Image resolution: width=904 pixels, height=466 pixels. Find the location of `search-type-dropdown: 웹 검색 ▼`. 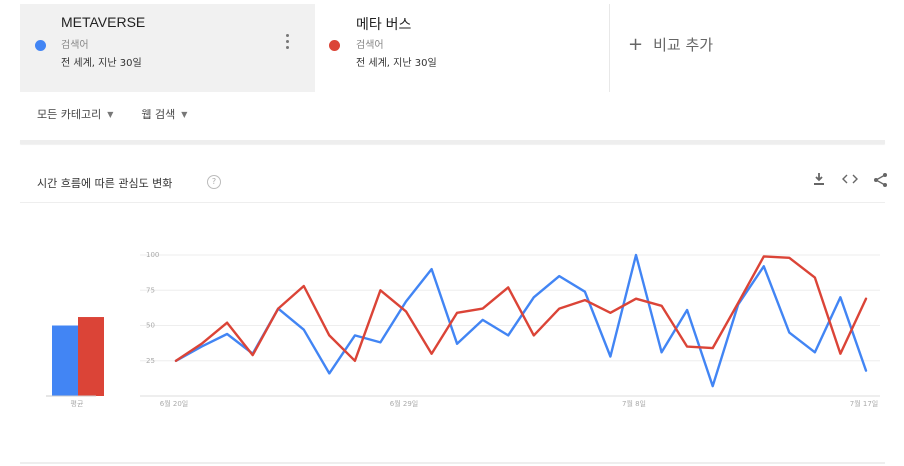

search-type-dropdown: 웹 검색 ▼ is located at coordinates (164, 114).